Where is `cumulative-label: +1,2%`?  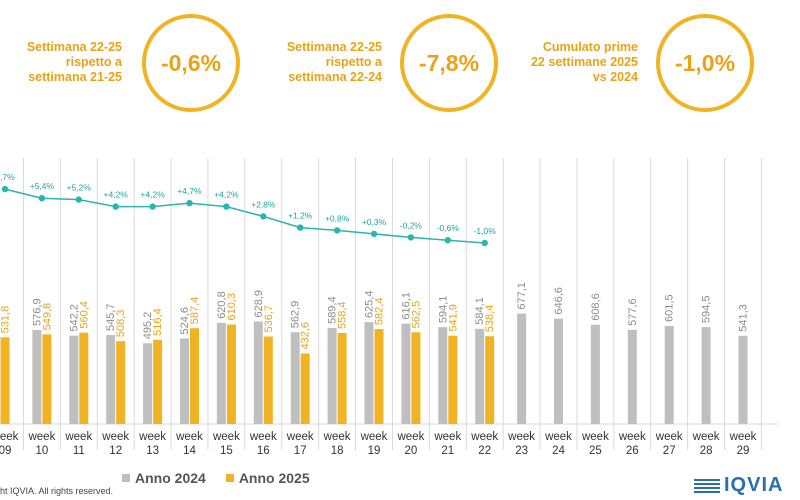
cumulative-label: +1,2% is located at coordinates (300, 216).